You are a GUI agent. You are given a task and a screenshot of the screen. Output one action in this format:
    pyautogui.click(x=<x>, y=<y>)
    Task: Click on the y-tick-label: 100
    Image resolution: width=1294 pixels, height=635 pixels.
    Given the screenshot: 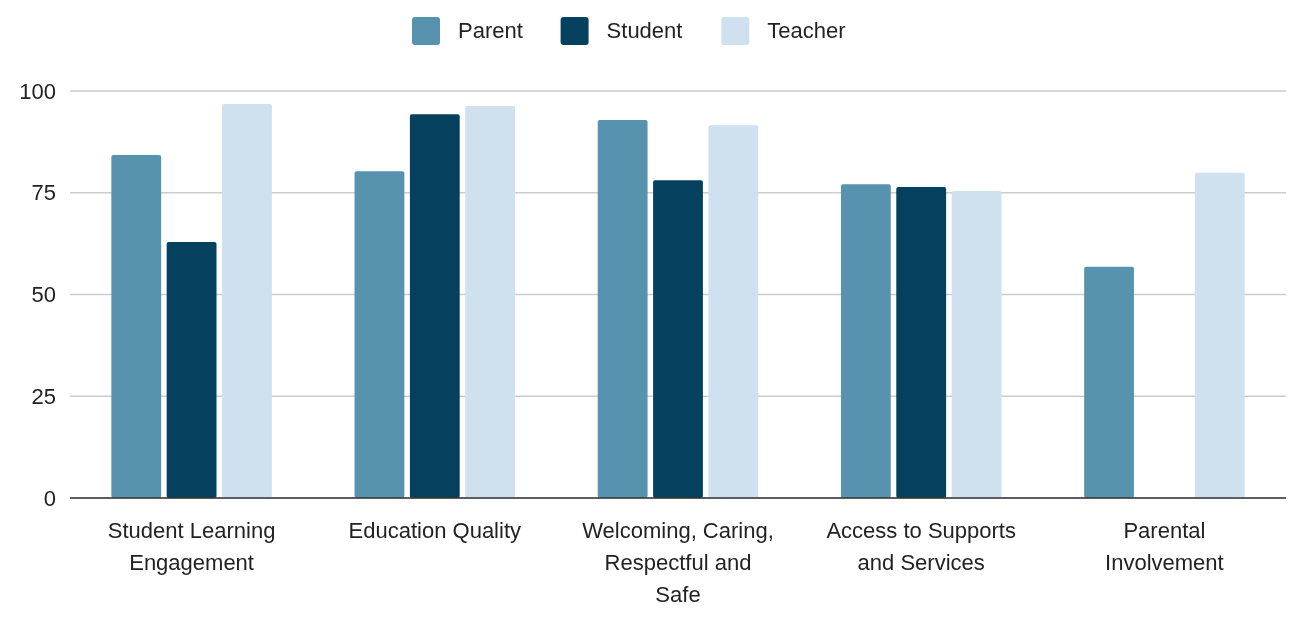 What is the action you would take?
    pyautogui.click(x=37, y=91)
    